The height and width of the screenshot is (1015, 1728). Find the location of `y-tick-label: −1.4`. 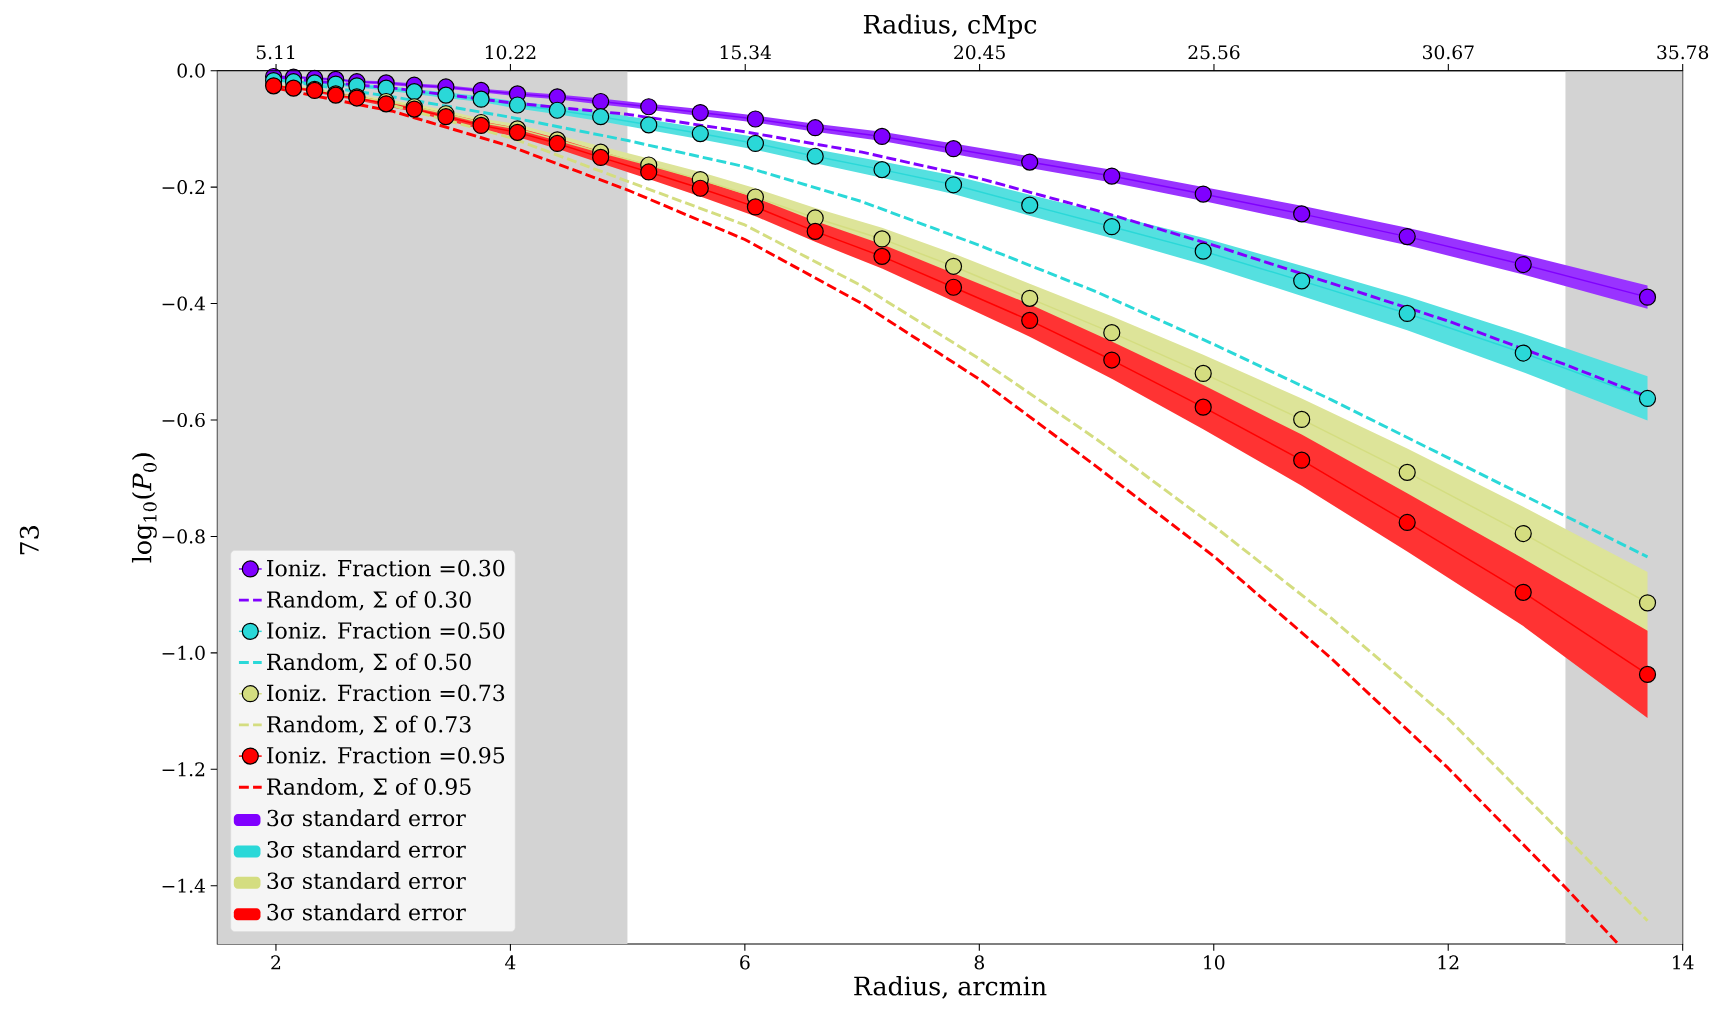

y-tick-label: −1.4 is located at coordinates (184, 885).